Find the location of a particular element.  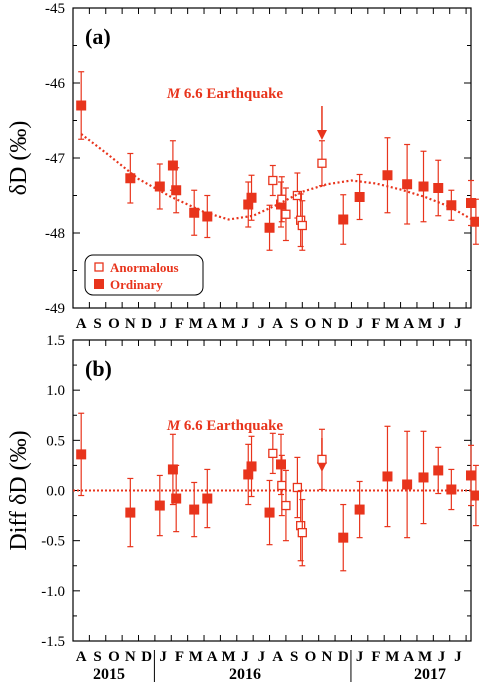

y-tick-label: -45 is located at coordinates (55, 9).